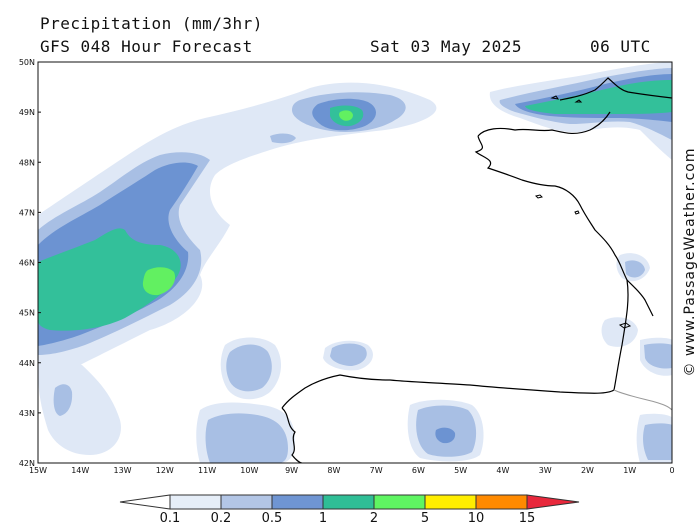 This screenshot has height=525, width=700. I want to click on lon-label-14W: 14W, so click(80, 470).